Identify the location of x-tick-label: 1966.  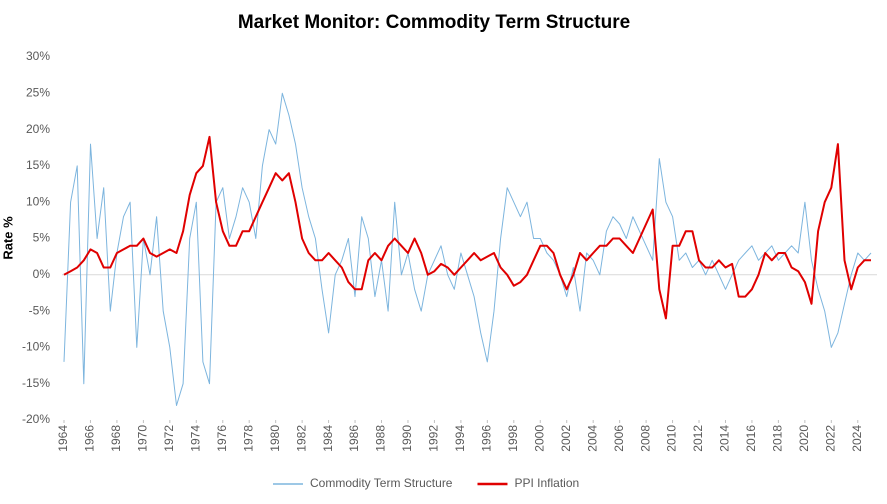
(90, 438).